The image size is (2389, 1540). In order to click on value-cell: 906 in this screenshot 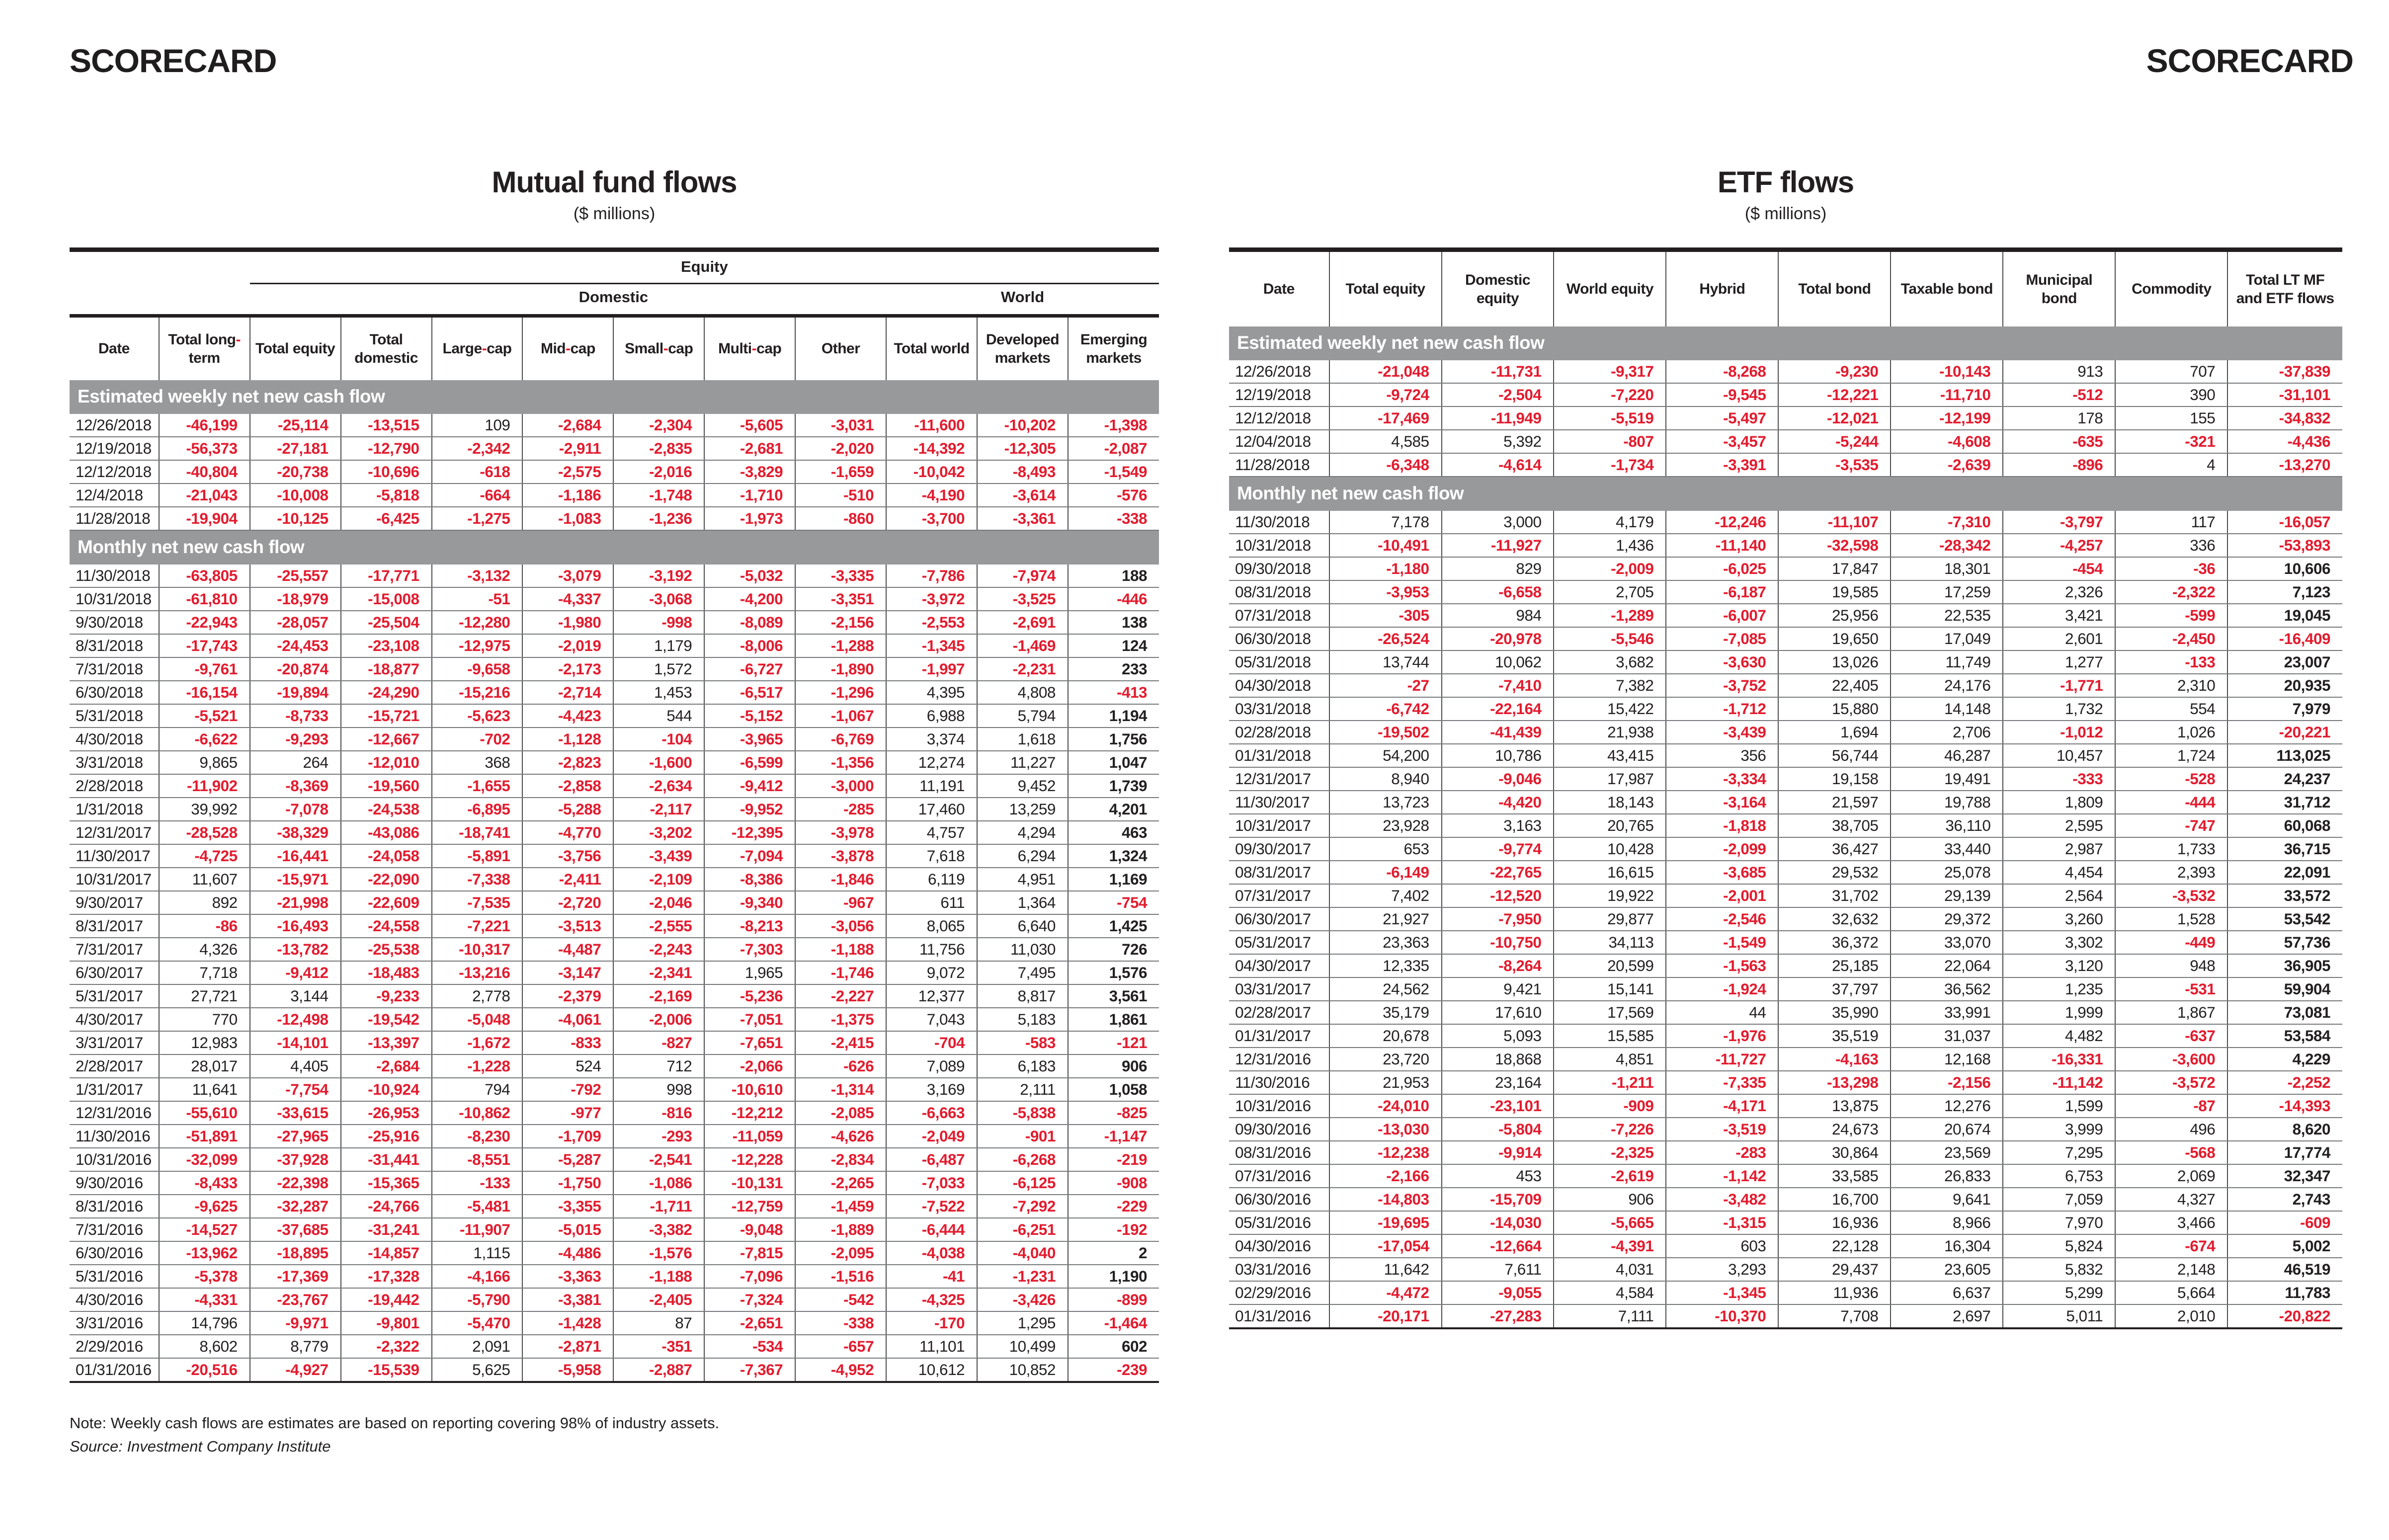, I will do `click(1609, 1200)`.